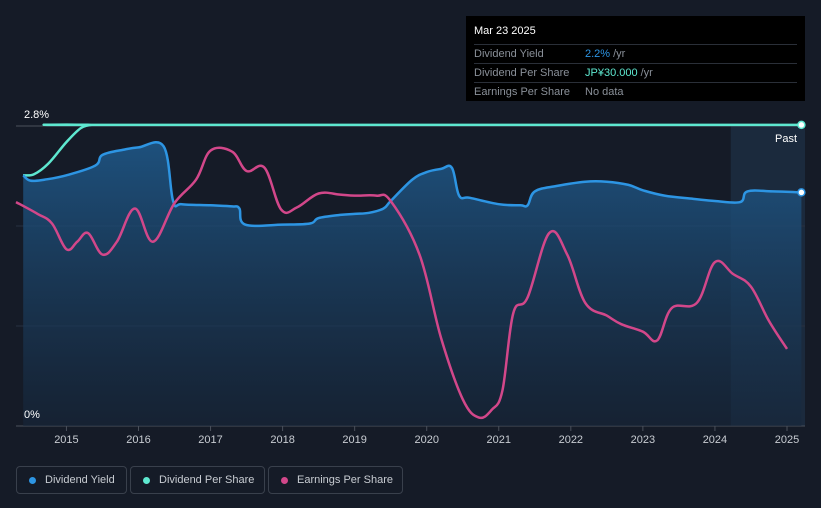 The image size is (821, 508). I want to click on x-tick-label: 2021, so click(499, 440).